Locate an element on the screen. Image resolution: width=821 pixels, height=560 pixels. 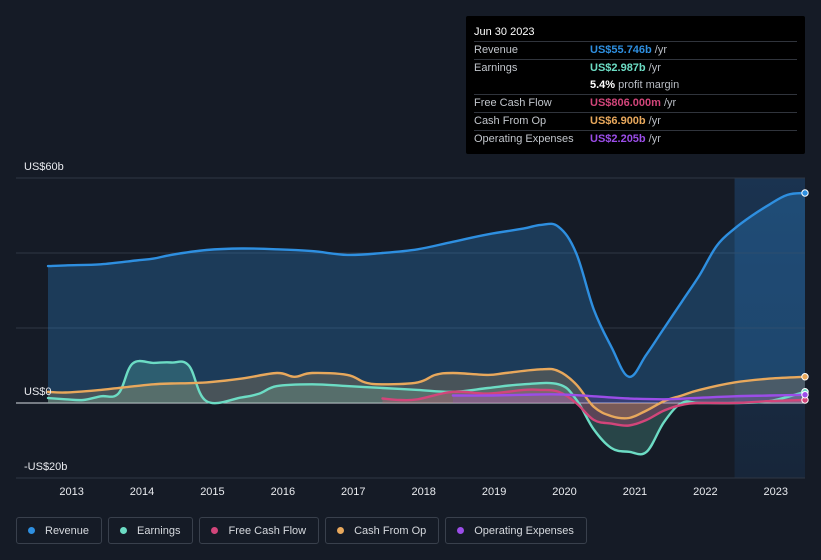
y-tick-label-bottom: -US$20b is located at coordinates (45, 467).